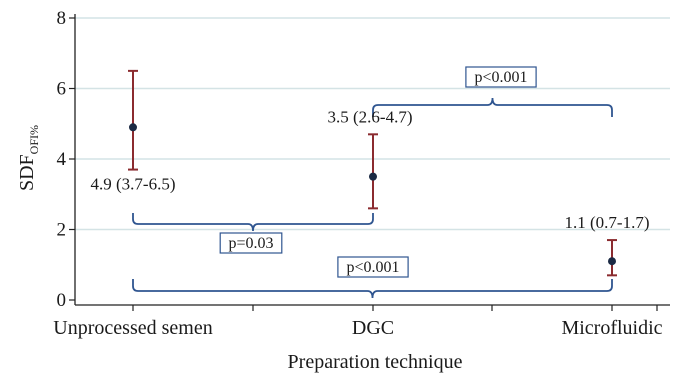  Describe the element at coordinates (62, 18) in the screenshot. I see `y-tick-label: 8` at that location.